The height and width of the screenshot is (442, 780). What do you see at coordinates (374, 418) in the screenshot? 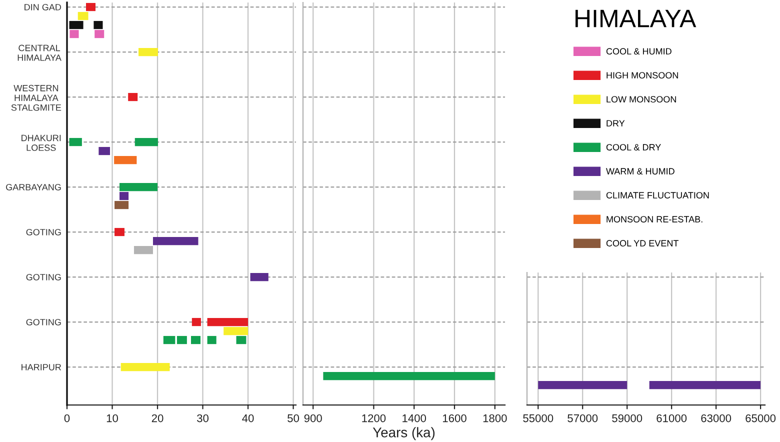
I see `x-tick-label: 1200` at bounding box center [374, 418].